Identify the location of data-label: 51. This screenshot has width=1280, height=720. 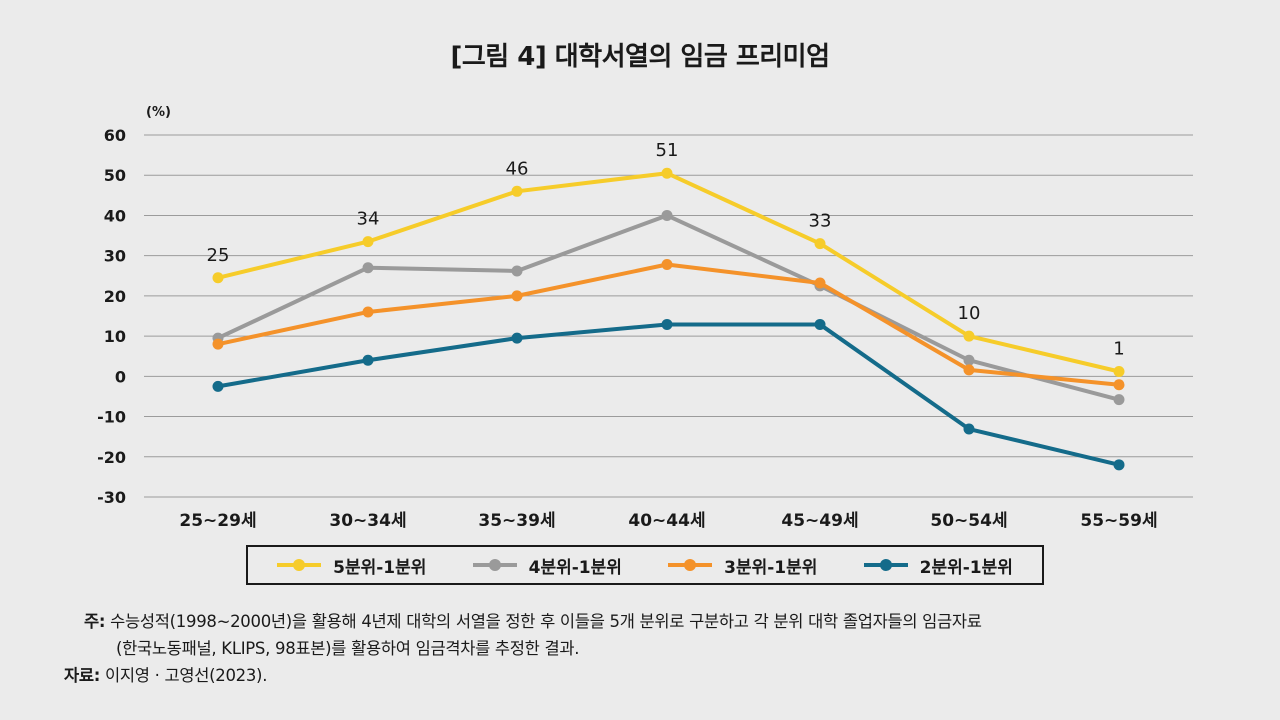
(667, 150).